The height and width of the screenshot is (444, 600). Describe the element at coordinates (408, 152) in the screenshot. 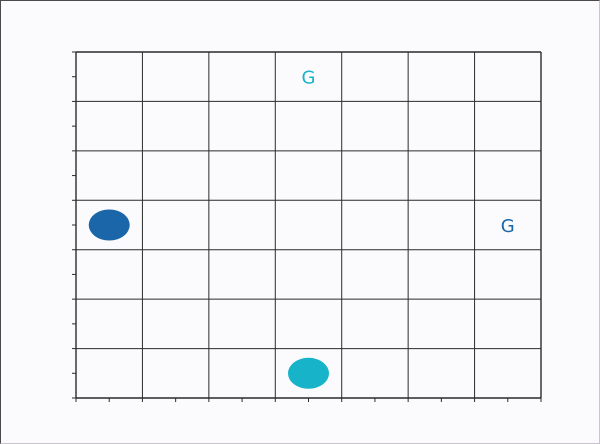

I see `goal-markers: GG` at that location.